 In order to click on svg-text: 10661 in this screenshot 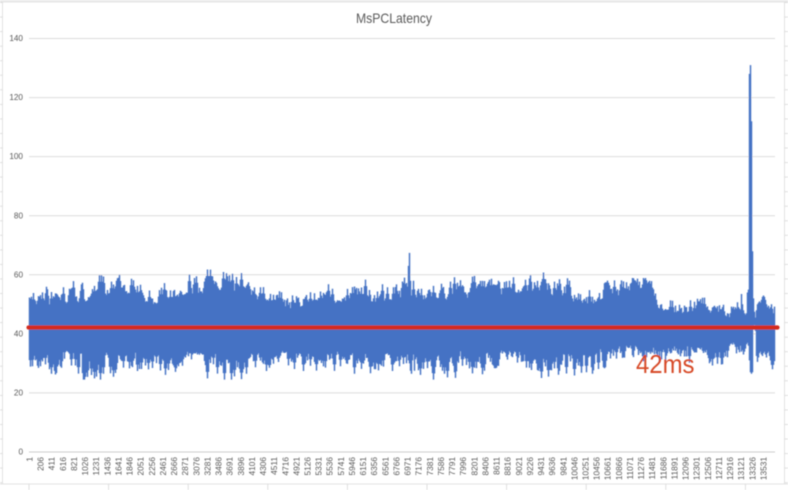, I will do `click(608, 468)`.